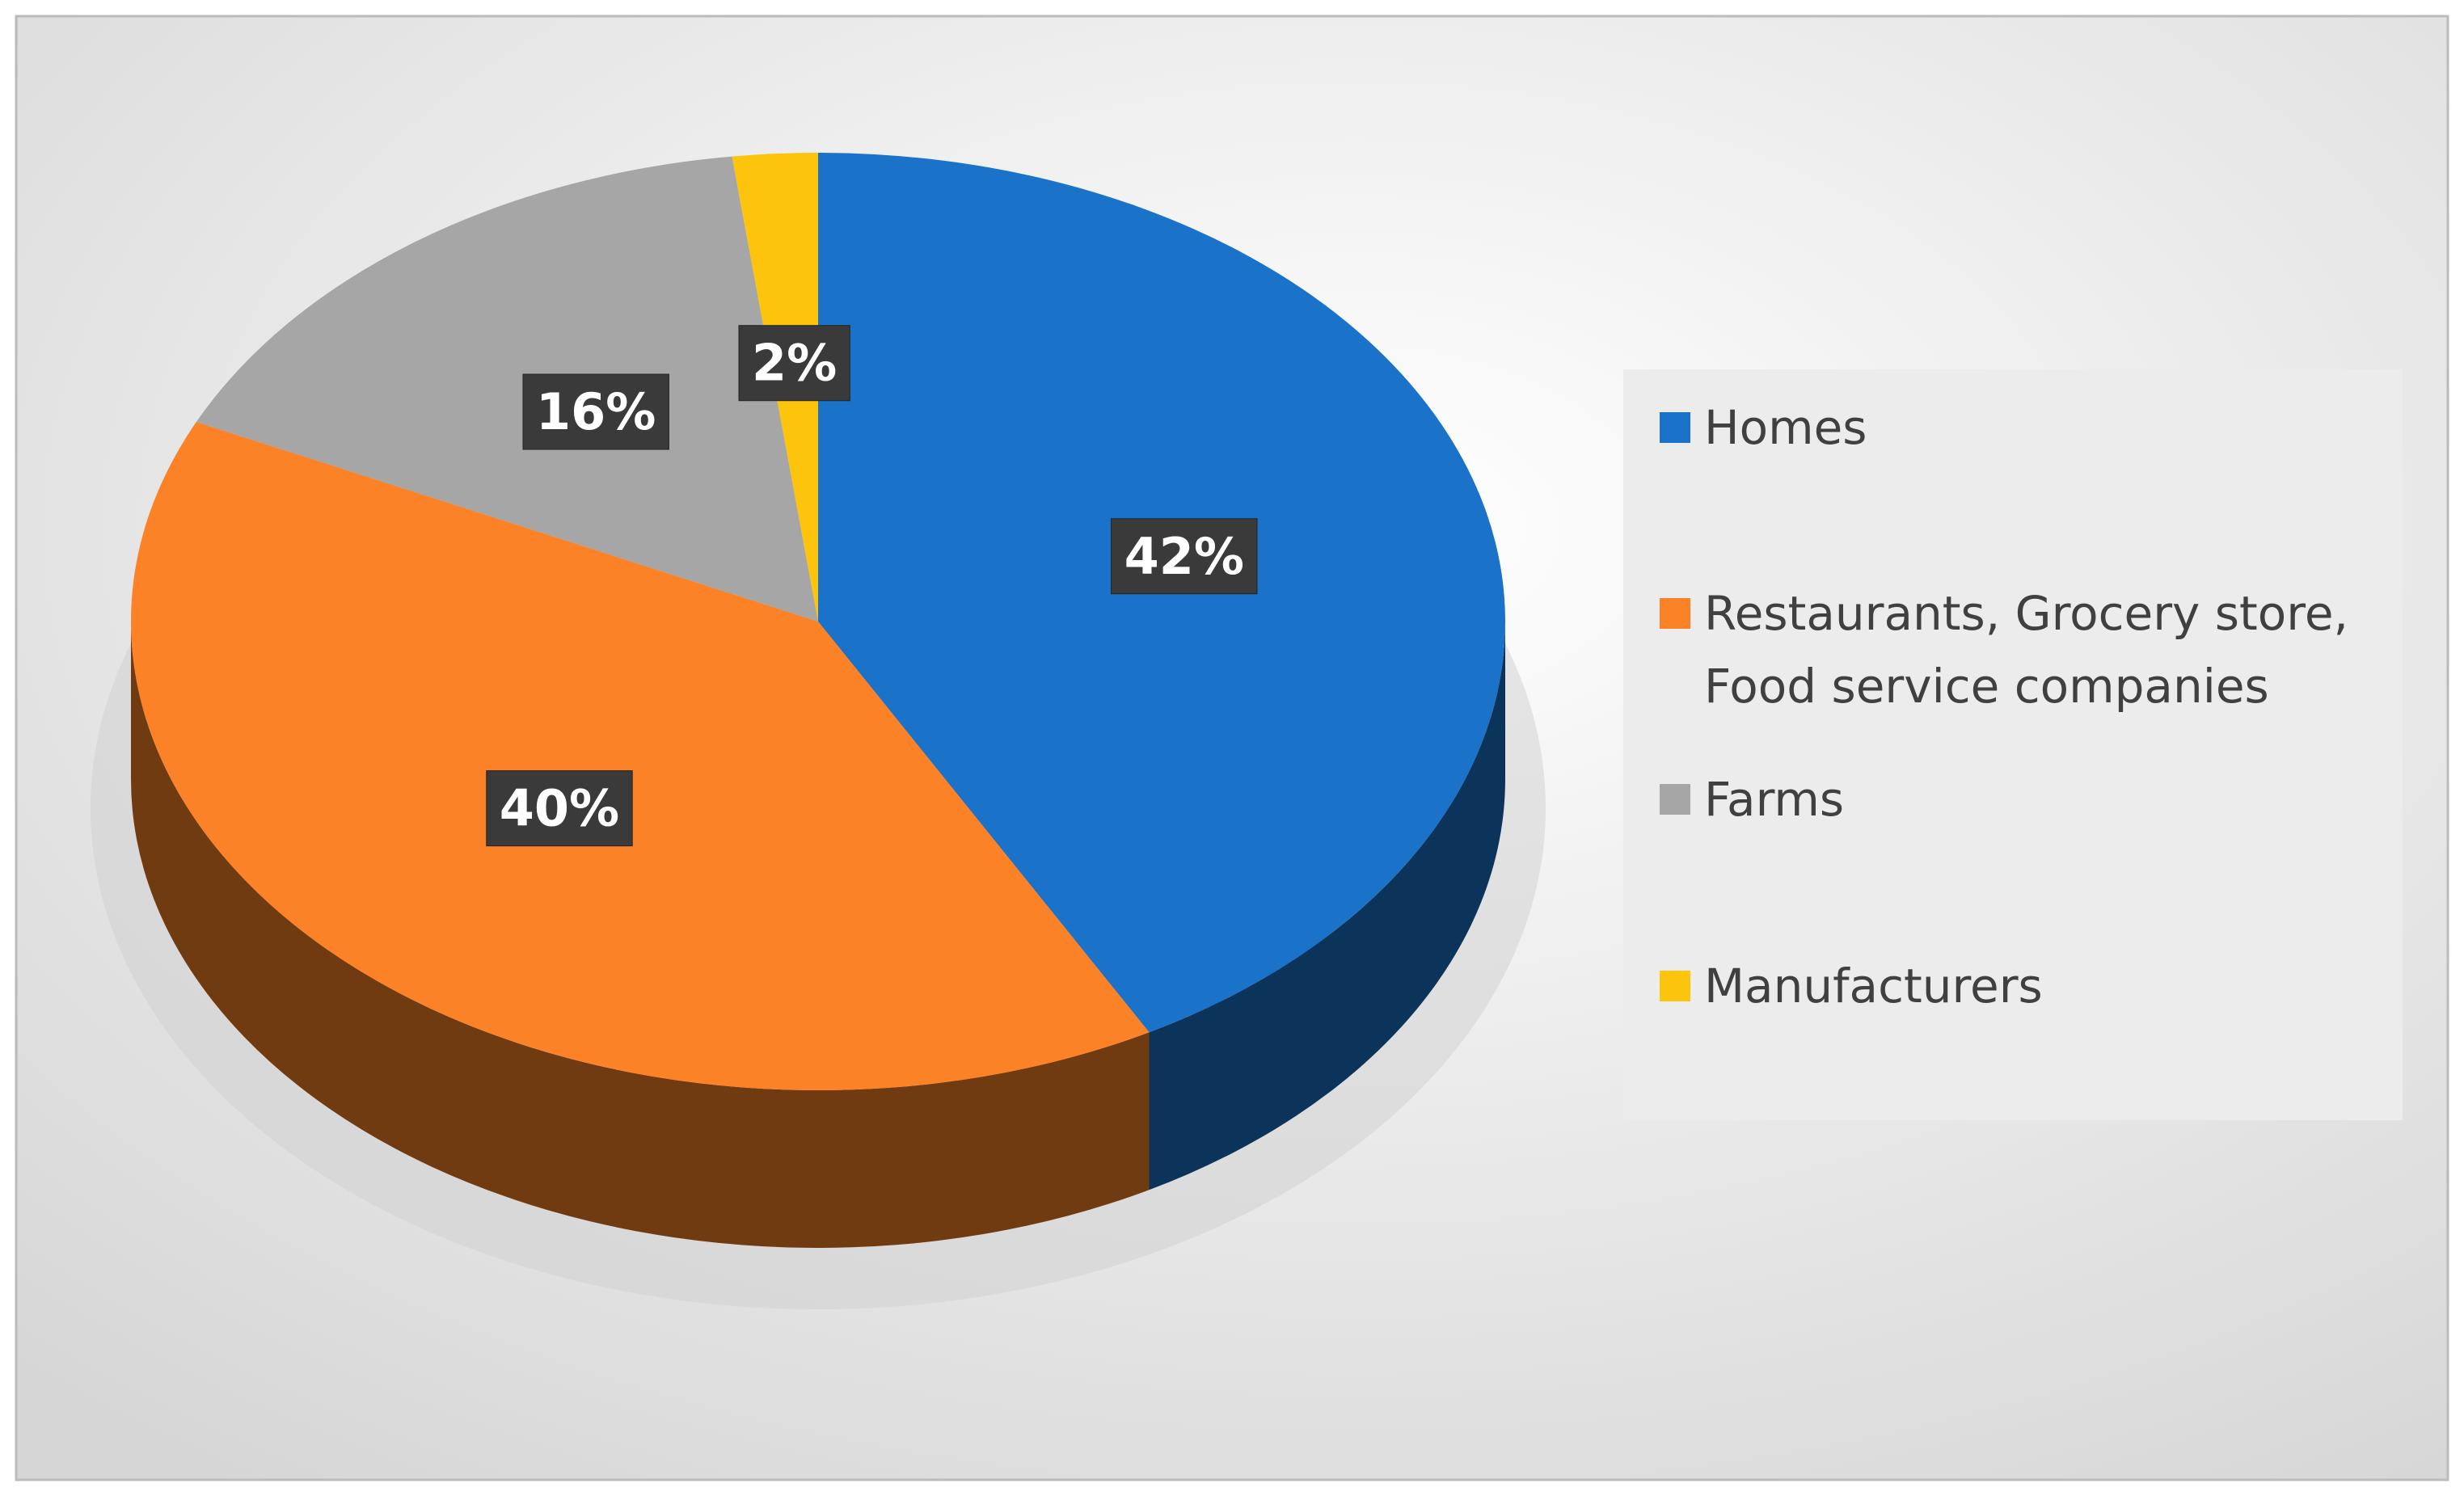 This screenshot has width=2464, height=1496. What do you see at coordinates (1874, 986) in the screenshot?
I see `legend-label: Manufacturers` at bounding box center [1874, 986].